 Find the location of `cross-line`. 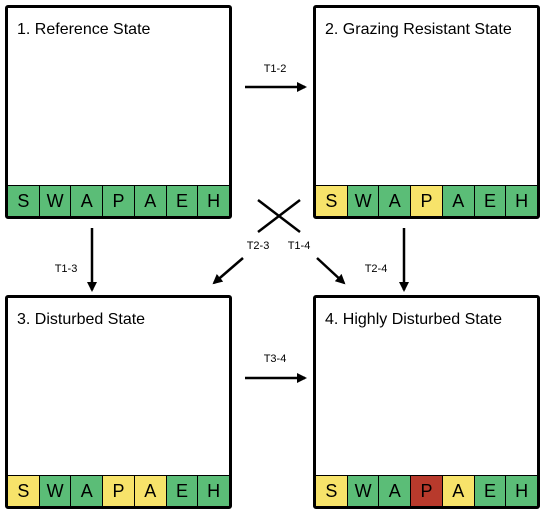

cross-line is located at coordinates (279, 216).